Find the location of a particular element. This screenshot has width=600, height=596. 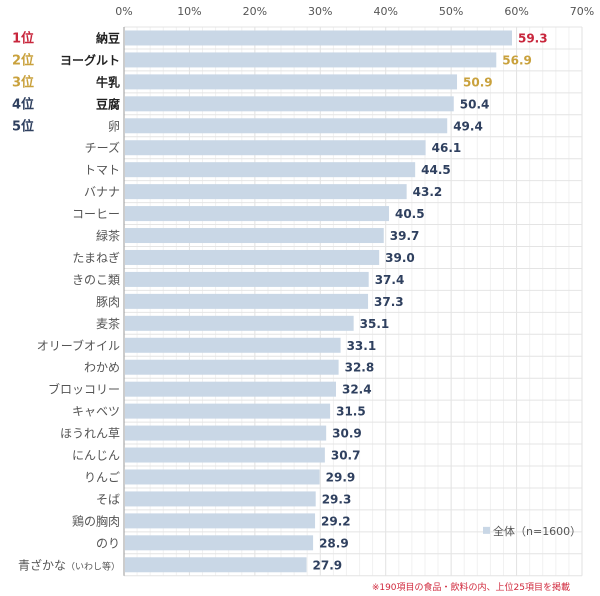

category-name: オリーブオイル is located at coordinates (78, 345).